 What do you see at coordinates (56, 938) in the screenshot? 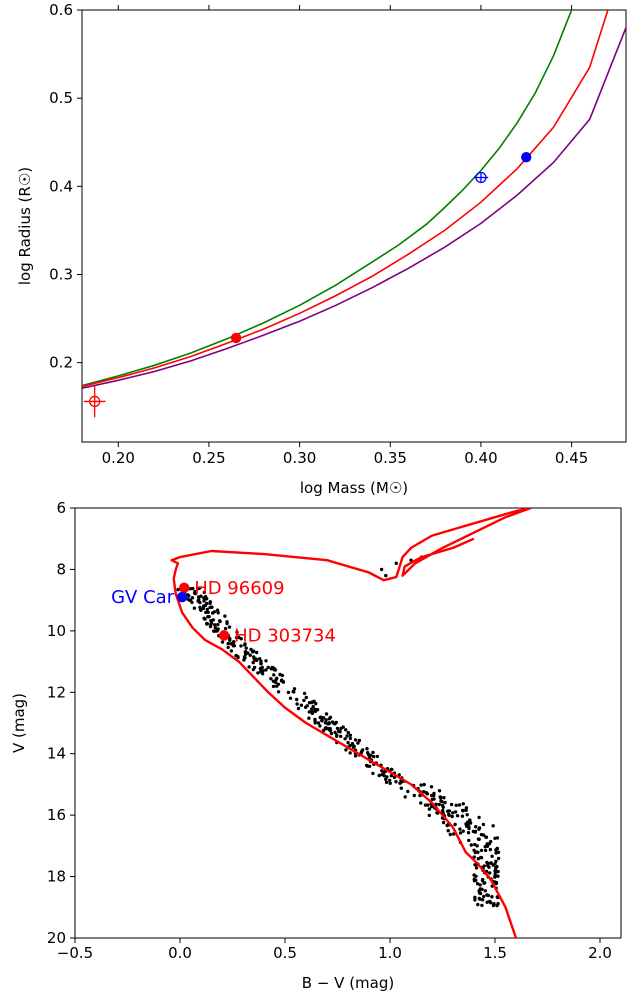
I see `bottom-ytick-label-7: 20` at bounding box center [56, 938].